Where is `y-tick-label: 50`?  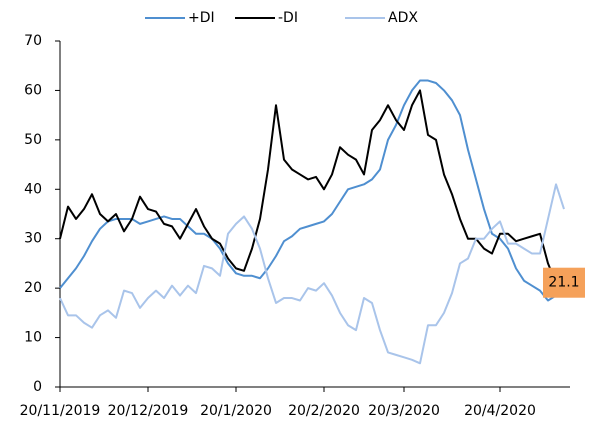
y-tick-label: 50 is located at coordinates (33, 140).